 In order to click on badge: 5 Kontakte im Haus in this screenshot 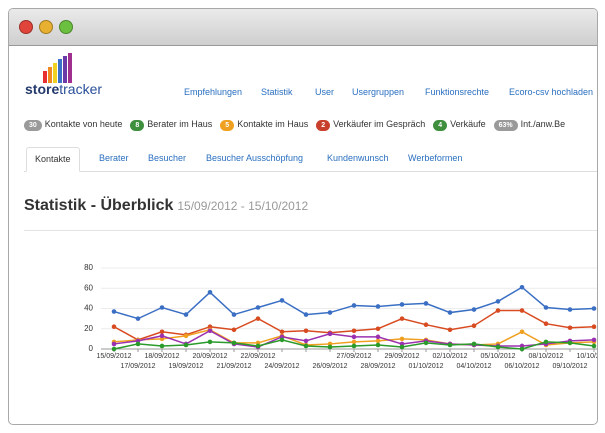, I will do `click(264, 125)`.